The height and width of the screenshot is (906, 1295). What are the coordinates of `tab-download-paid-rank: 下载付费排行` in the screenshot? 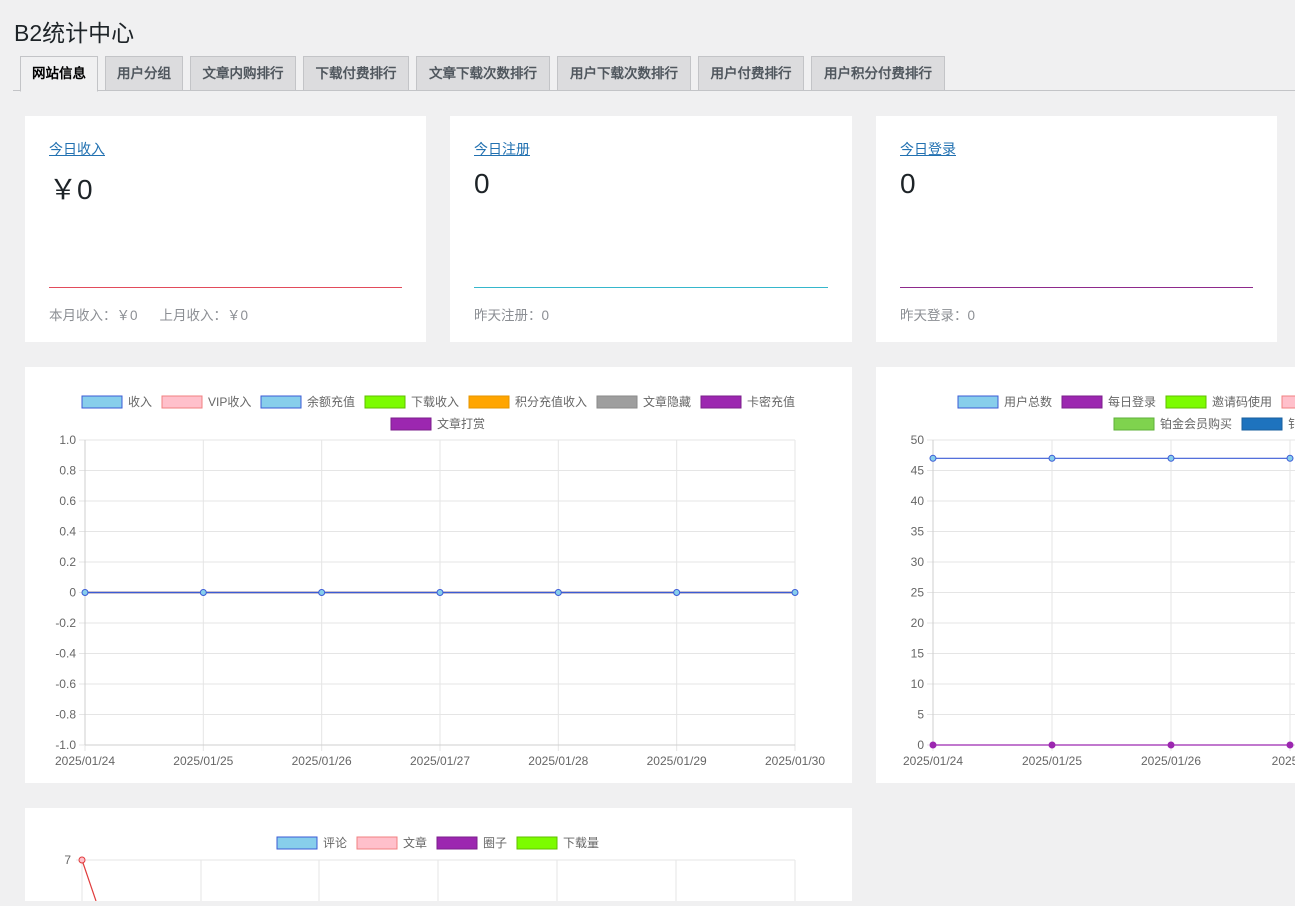 It's located at (356, 73).